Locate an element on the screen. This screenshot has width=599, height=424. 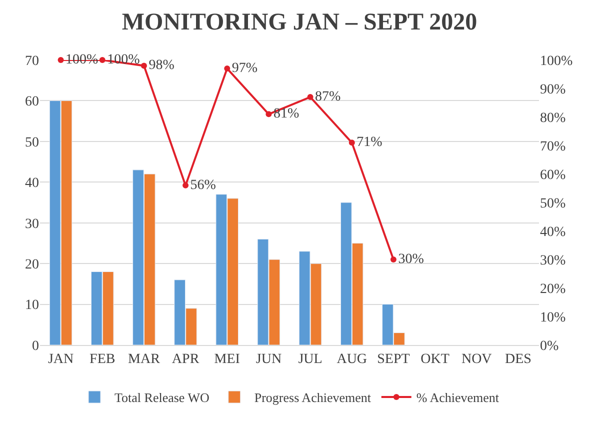
data-label: 87% is located at coordinates (328, 97).